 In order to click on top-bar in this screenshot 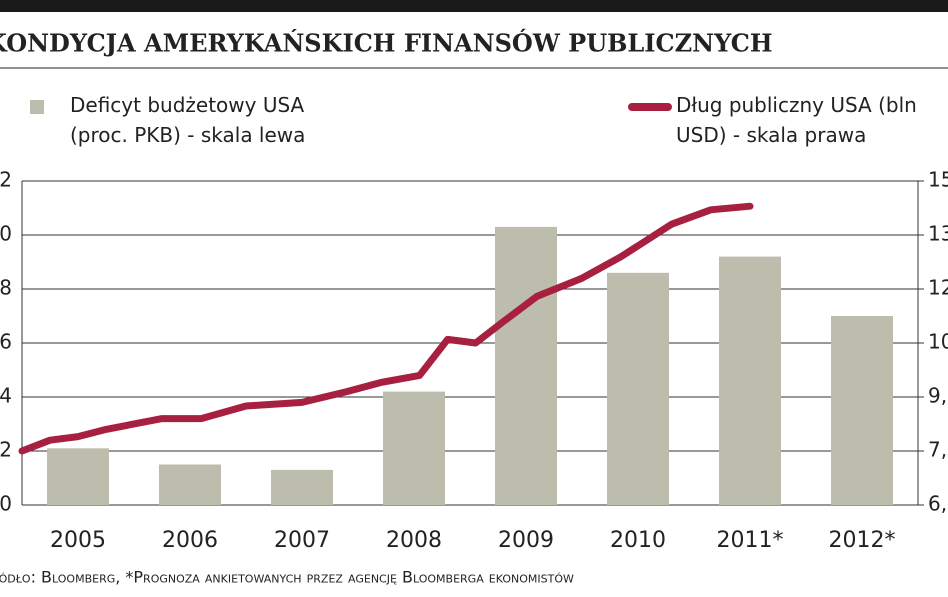, I will do `click(474, 6)`.